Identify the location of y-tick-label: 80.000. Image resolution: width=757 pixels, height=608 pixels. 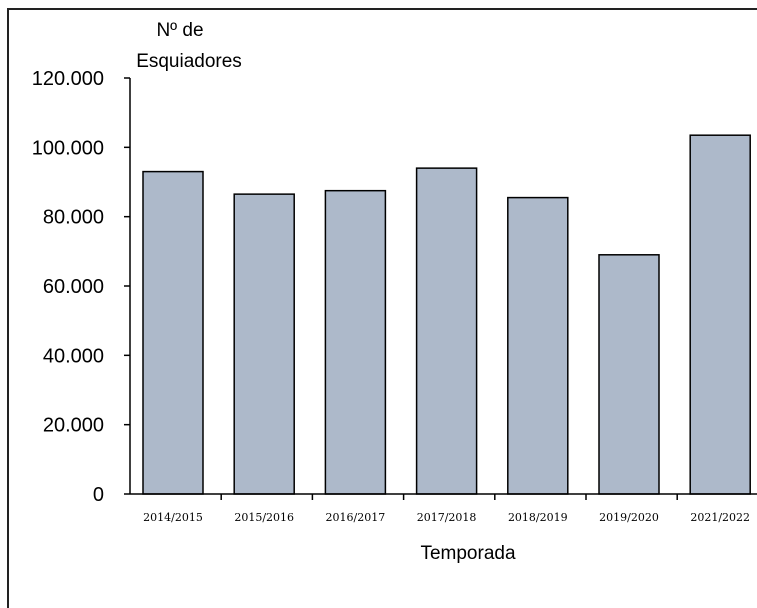
(73, 218).